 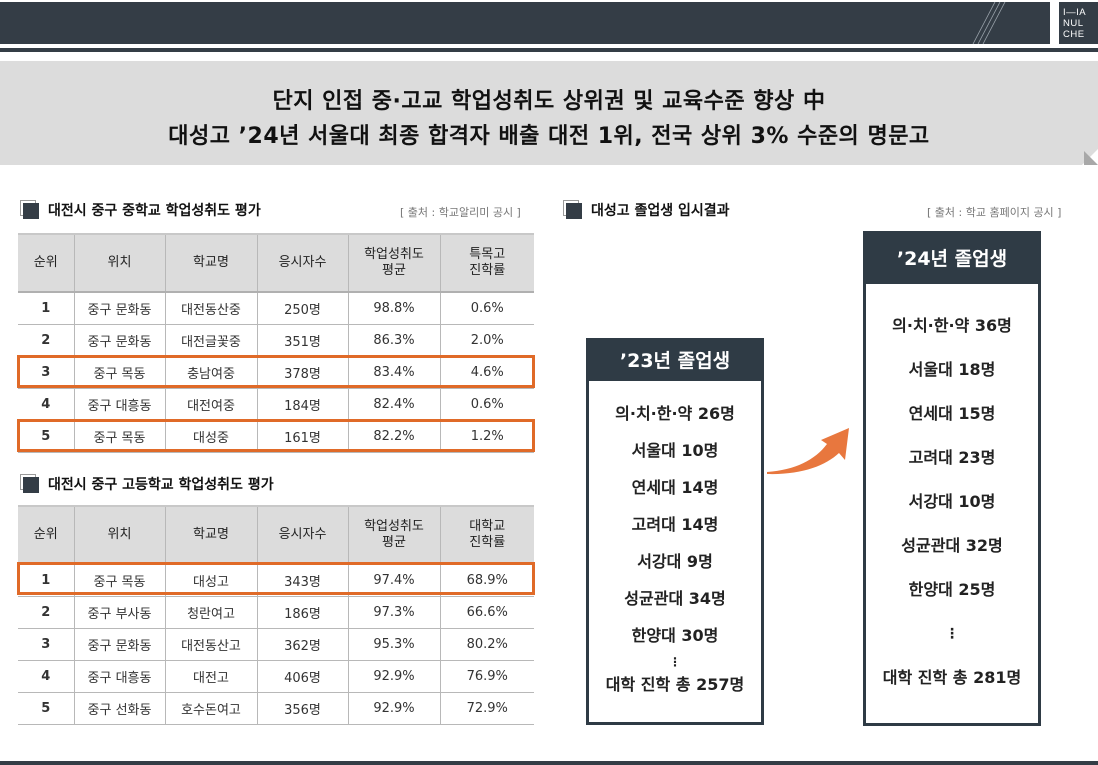 What do you see at coordinates (302, 644) in the screenshot?
I see `cell-students: 362명` at bounding box center [302, 644].